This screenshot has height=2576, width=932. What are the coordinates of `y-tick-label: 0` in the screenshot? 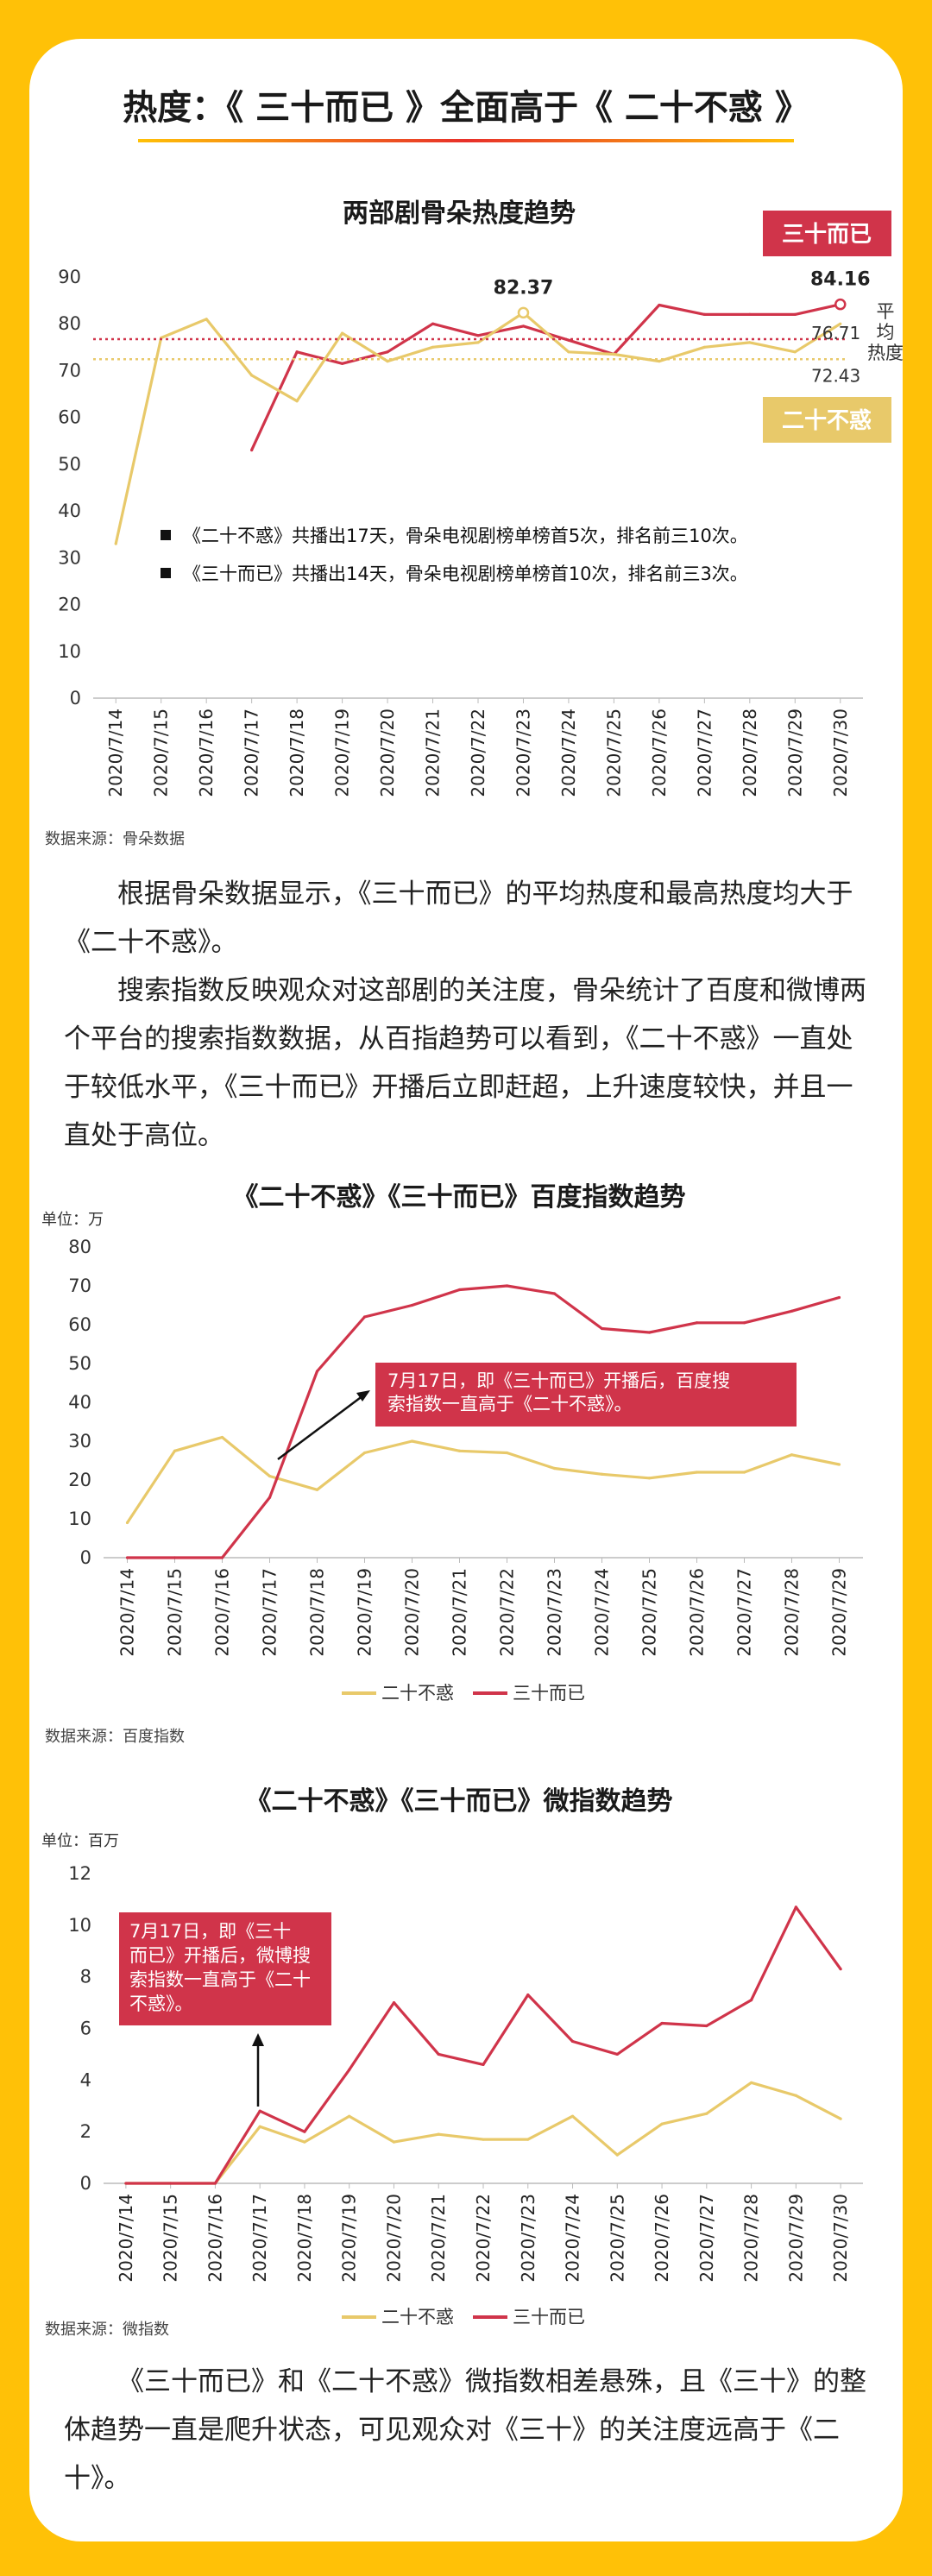 It's located at (85, 2184).